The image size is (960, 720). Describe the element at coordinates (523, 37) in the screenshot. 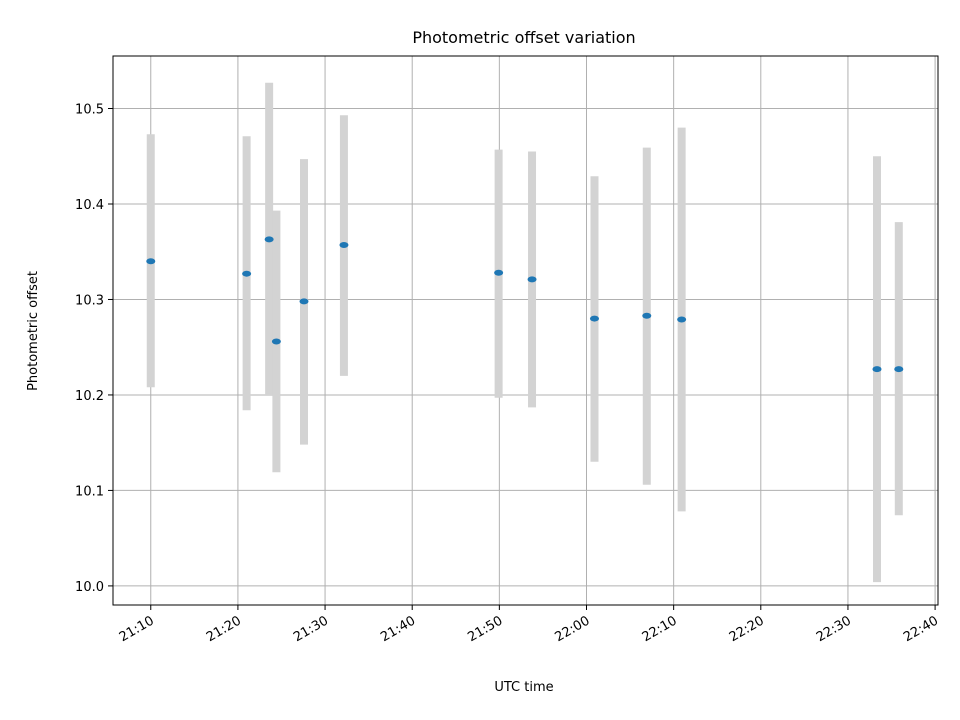

I see `chart-title: Photometric offset variation` at that location.